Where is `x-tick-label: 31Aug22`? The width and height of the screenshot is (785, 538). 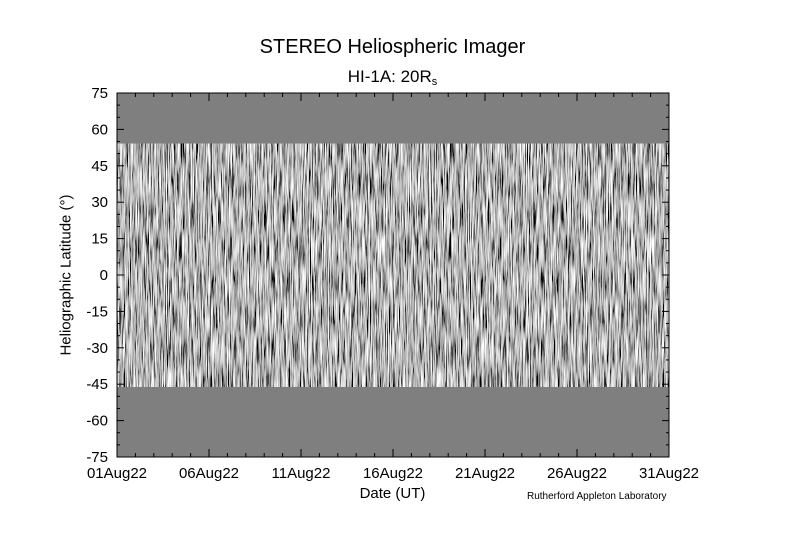 x-tick-label: 31Aug22 is located at coordinates (669, 473).